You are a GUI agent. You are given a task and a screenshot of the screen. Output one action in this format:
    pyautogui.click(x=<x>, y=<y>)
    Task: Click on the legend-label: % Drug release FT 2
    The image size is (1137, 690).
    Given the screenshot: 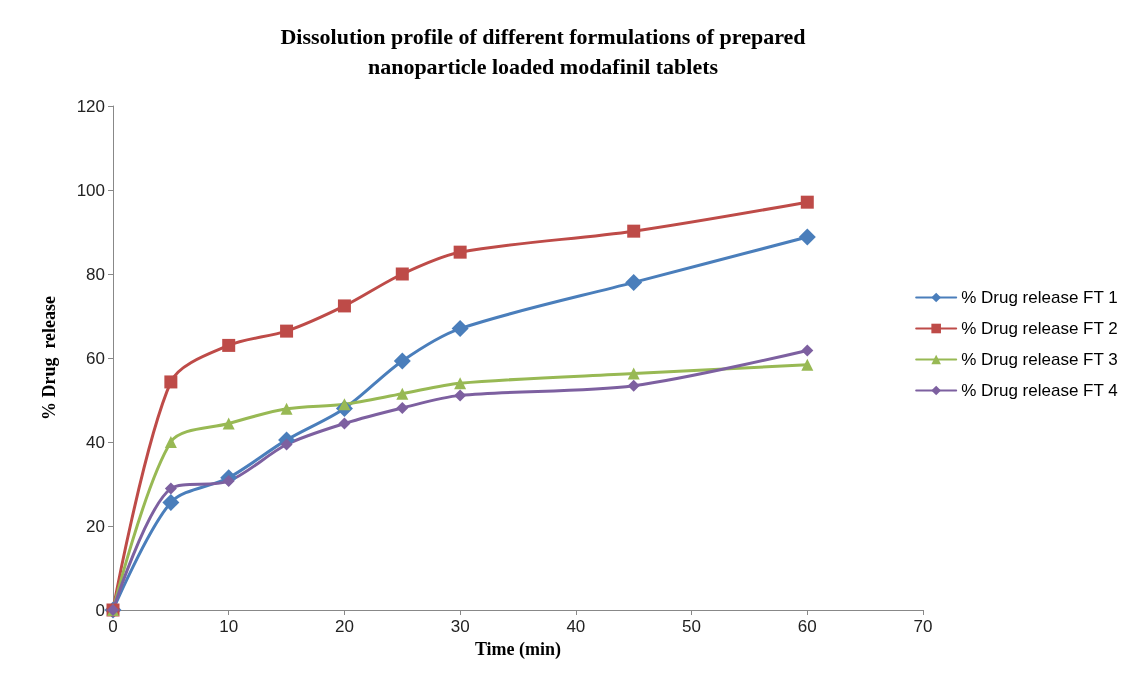 What is the action you would take?
    pyautogui.click(x=1039, y=328)
    